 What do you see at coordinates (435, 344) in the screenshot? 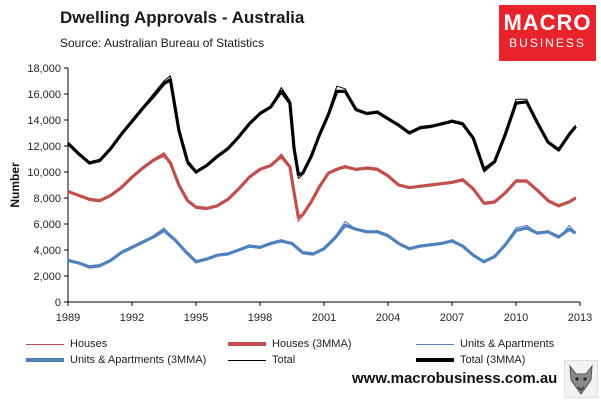
I see `legend-swatch-units` at bounding box center [435, 344].